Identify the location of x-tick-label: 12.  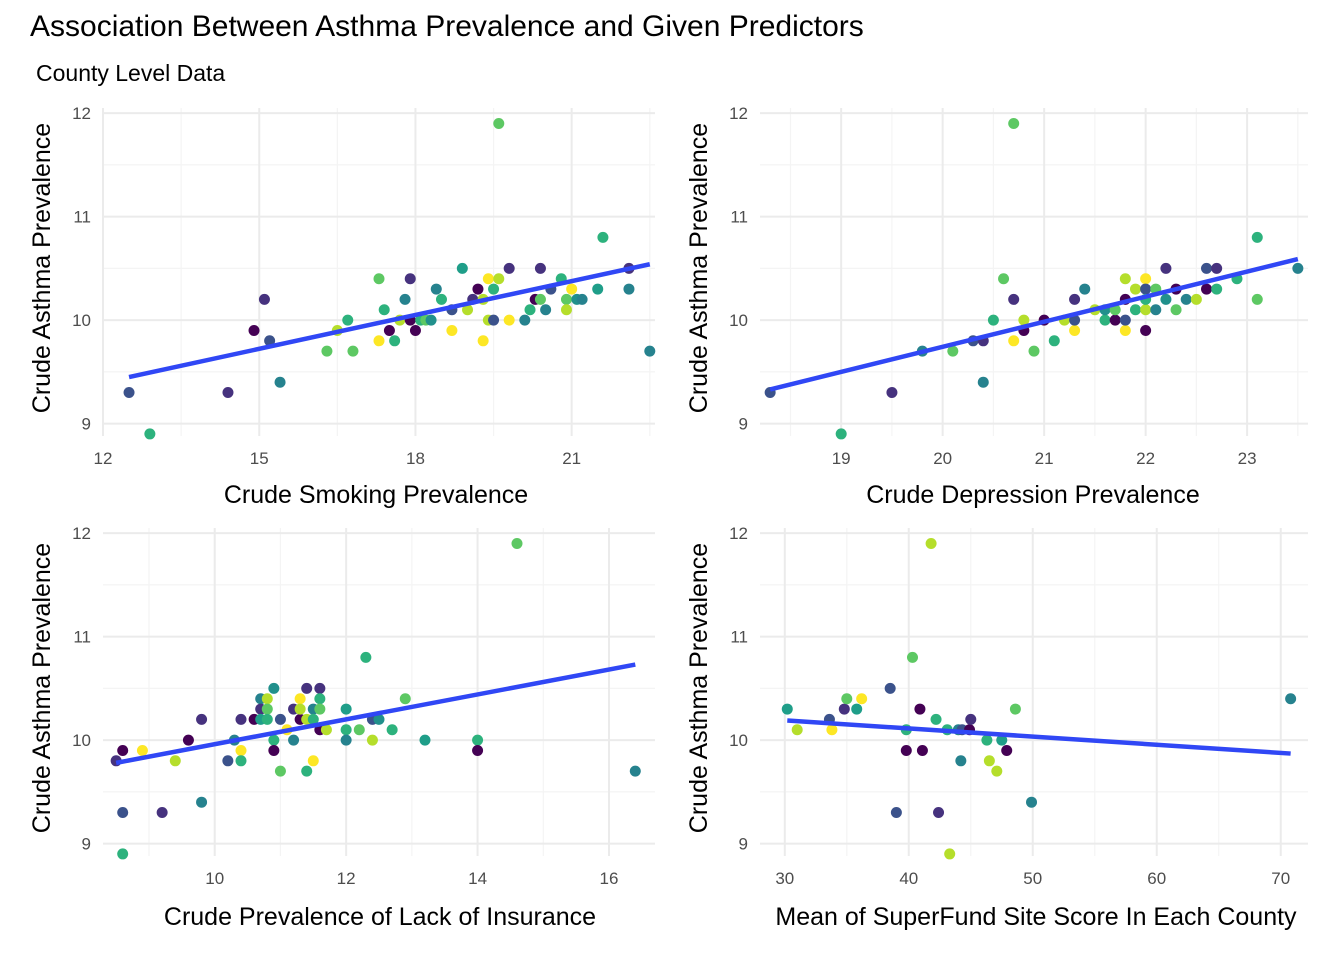
(103, 458).